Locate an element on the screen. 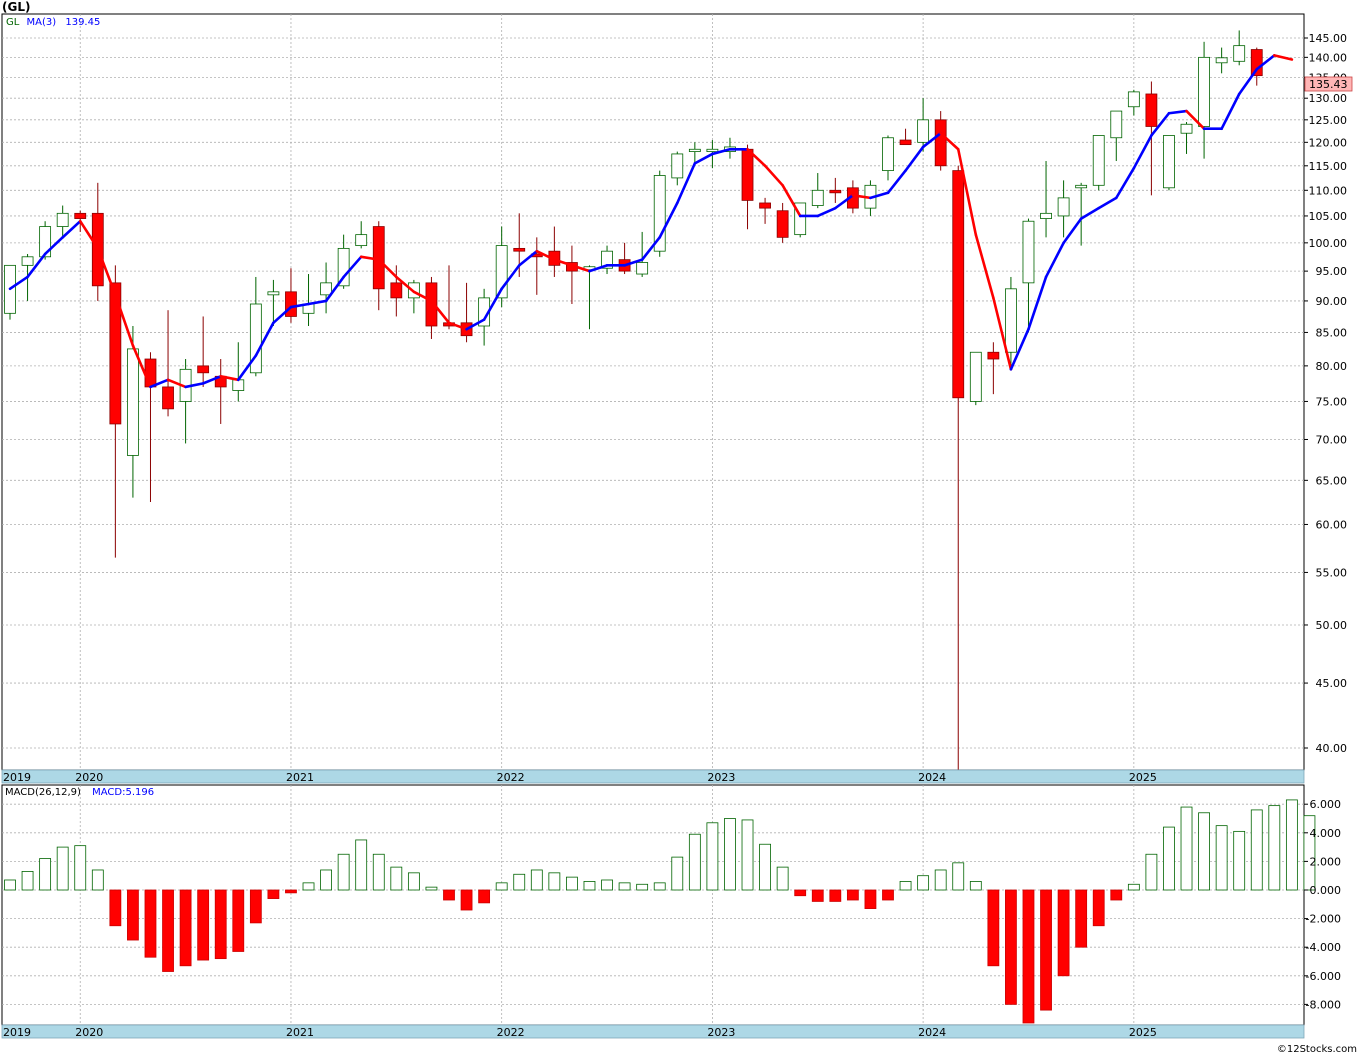 The height and width of the screenshot is (1056, 1360). macd-legend: MACD(26,12,9) MACD:5.196 is located at coordinates (79, 792).